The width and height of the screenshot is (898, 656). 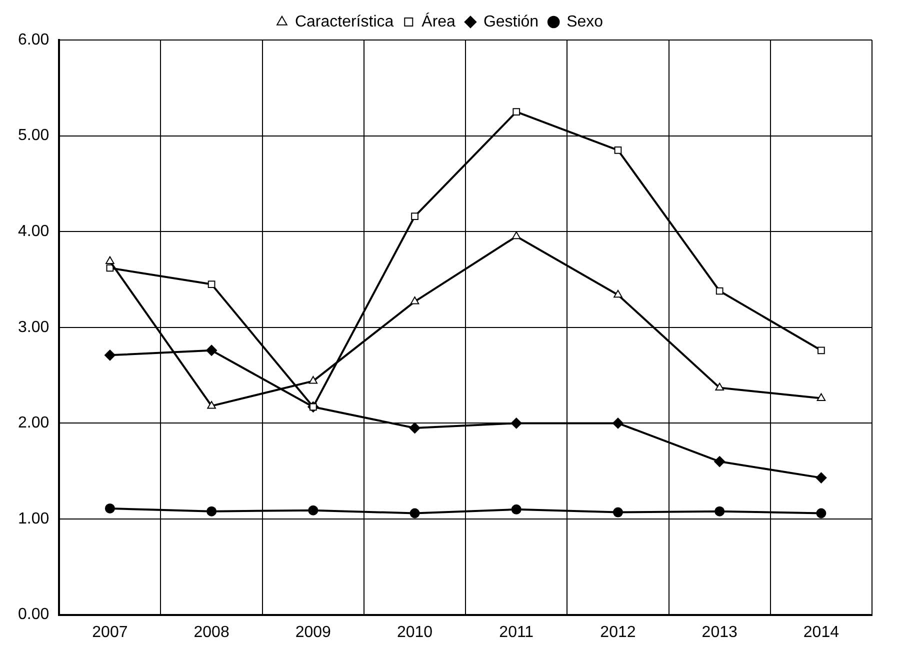 I want to click on y-tick-label: 4.00, so click(x=34, y=231).